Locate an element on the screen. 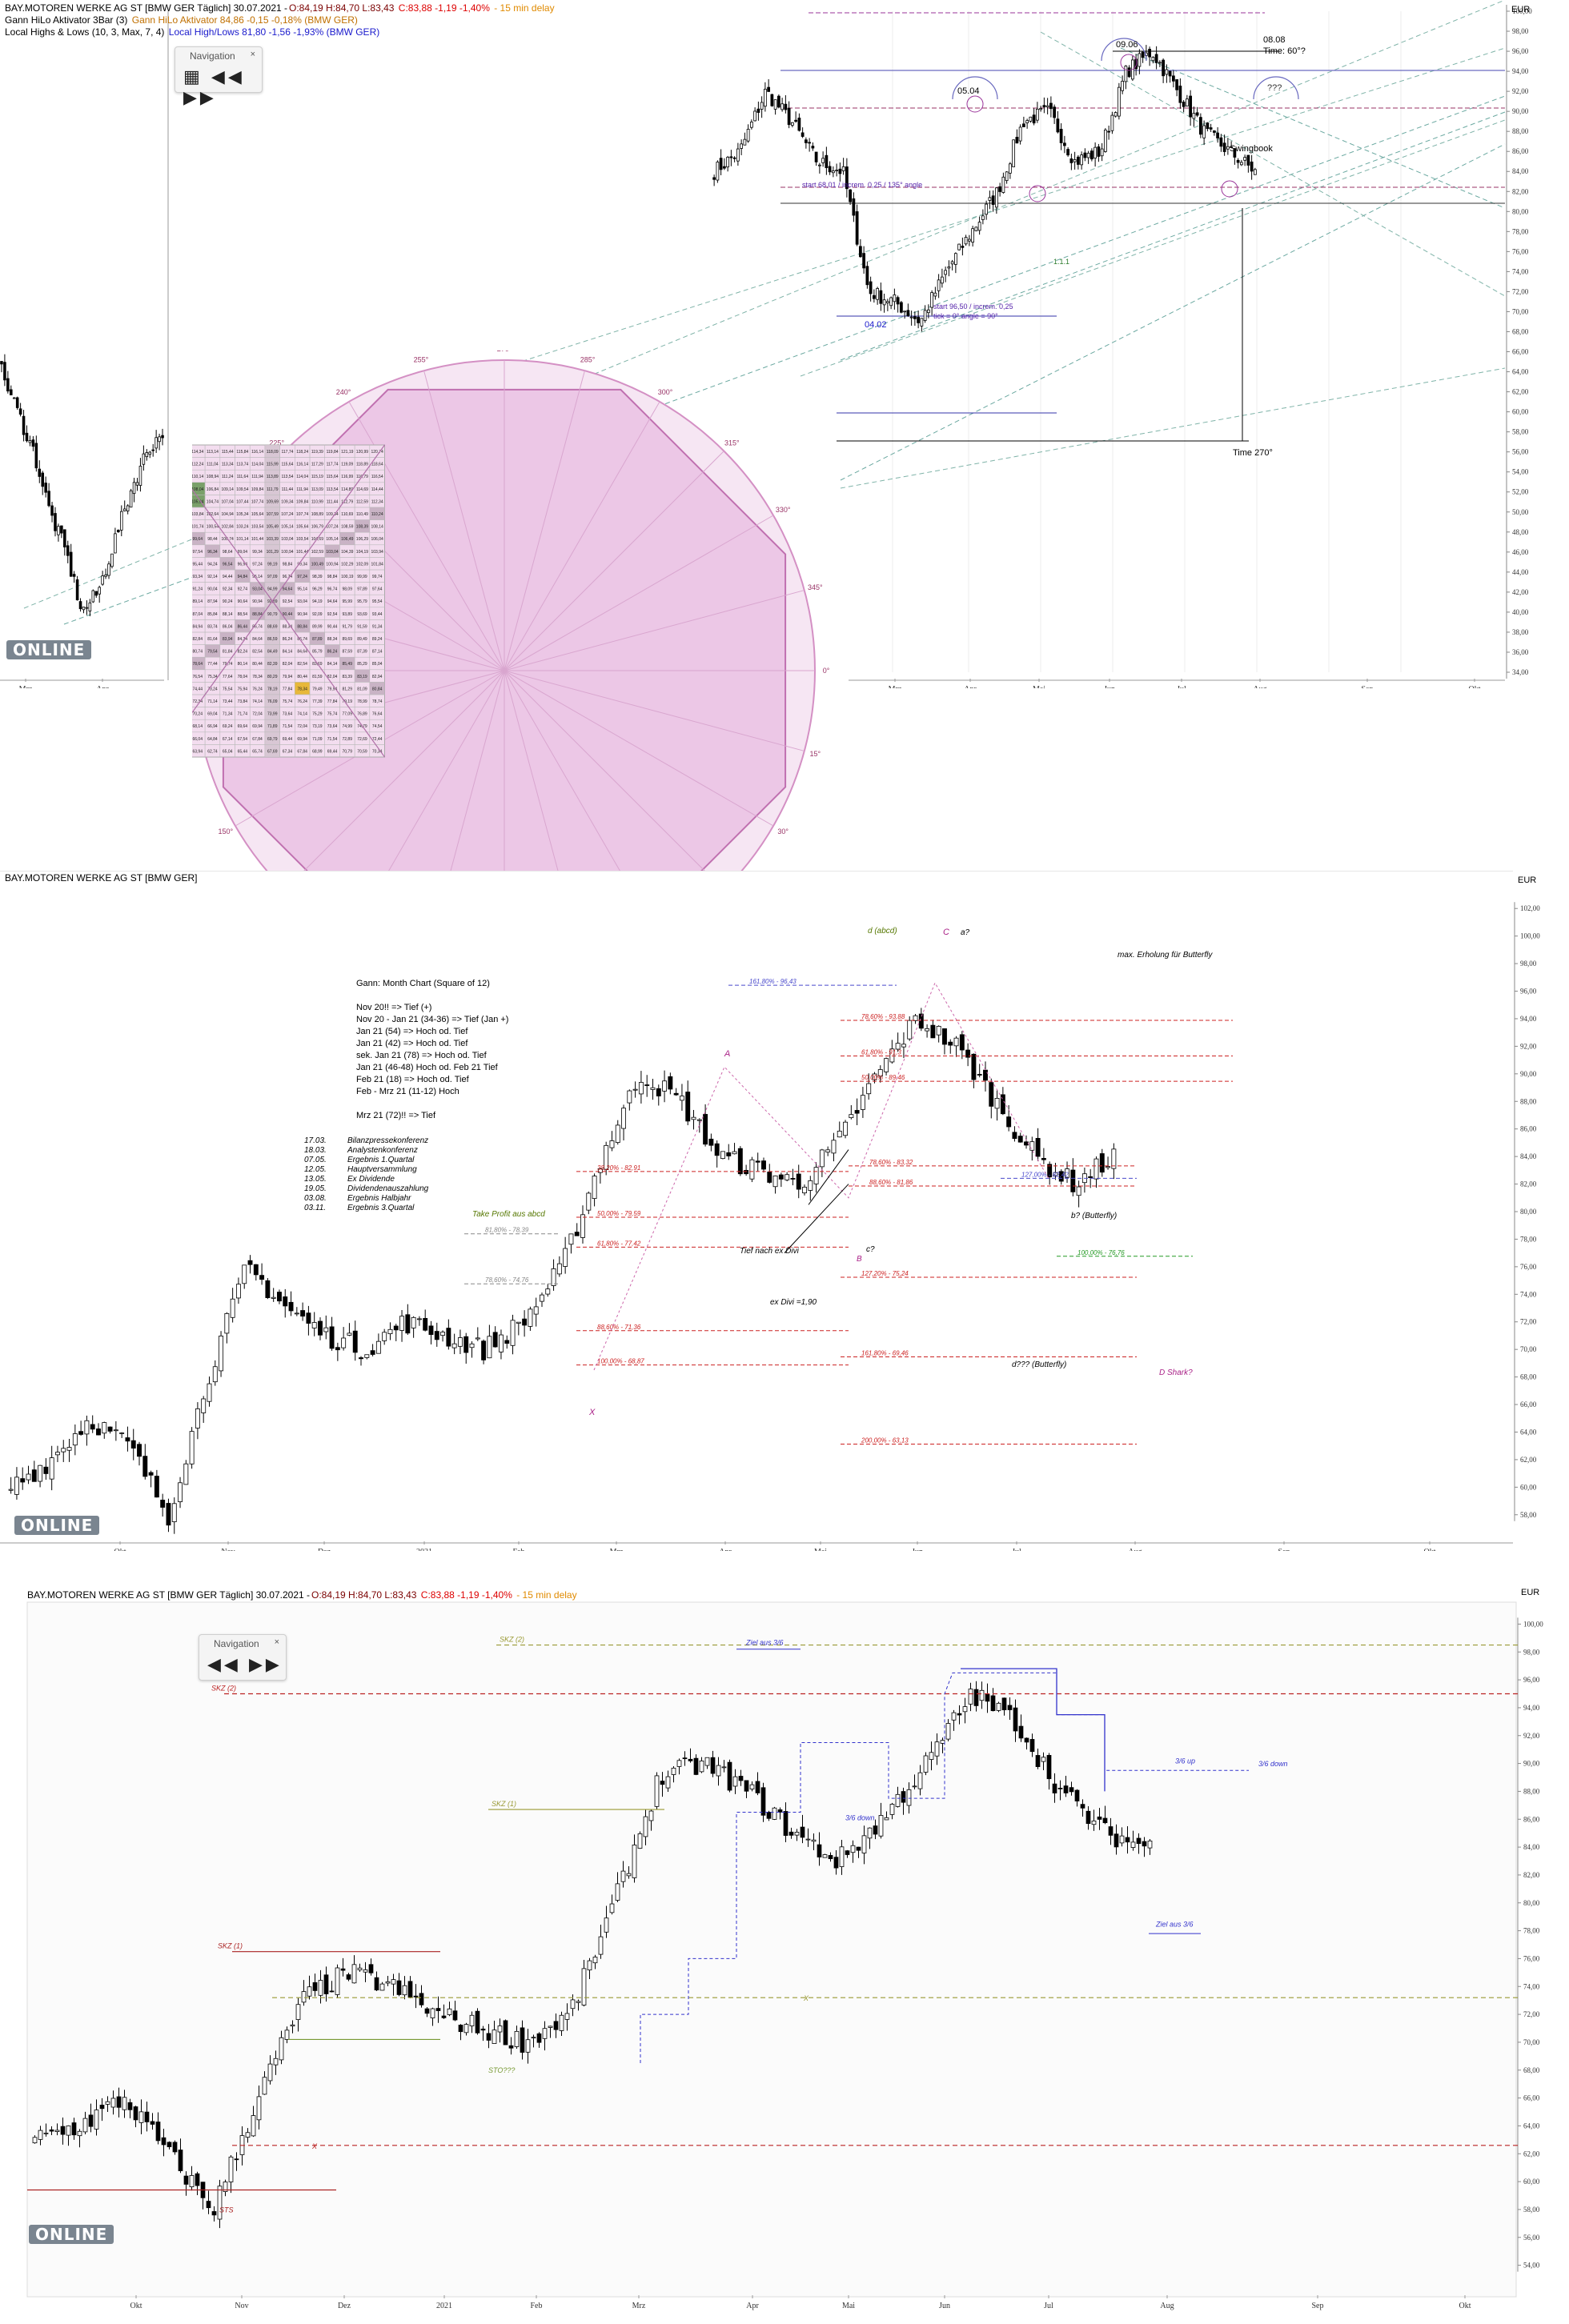  square-cell-value: 109,69 is located at coordinates (273, 501).